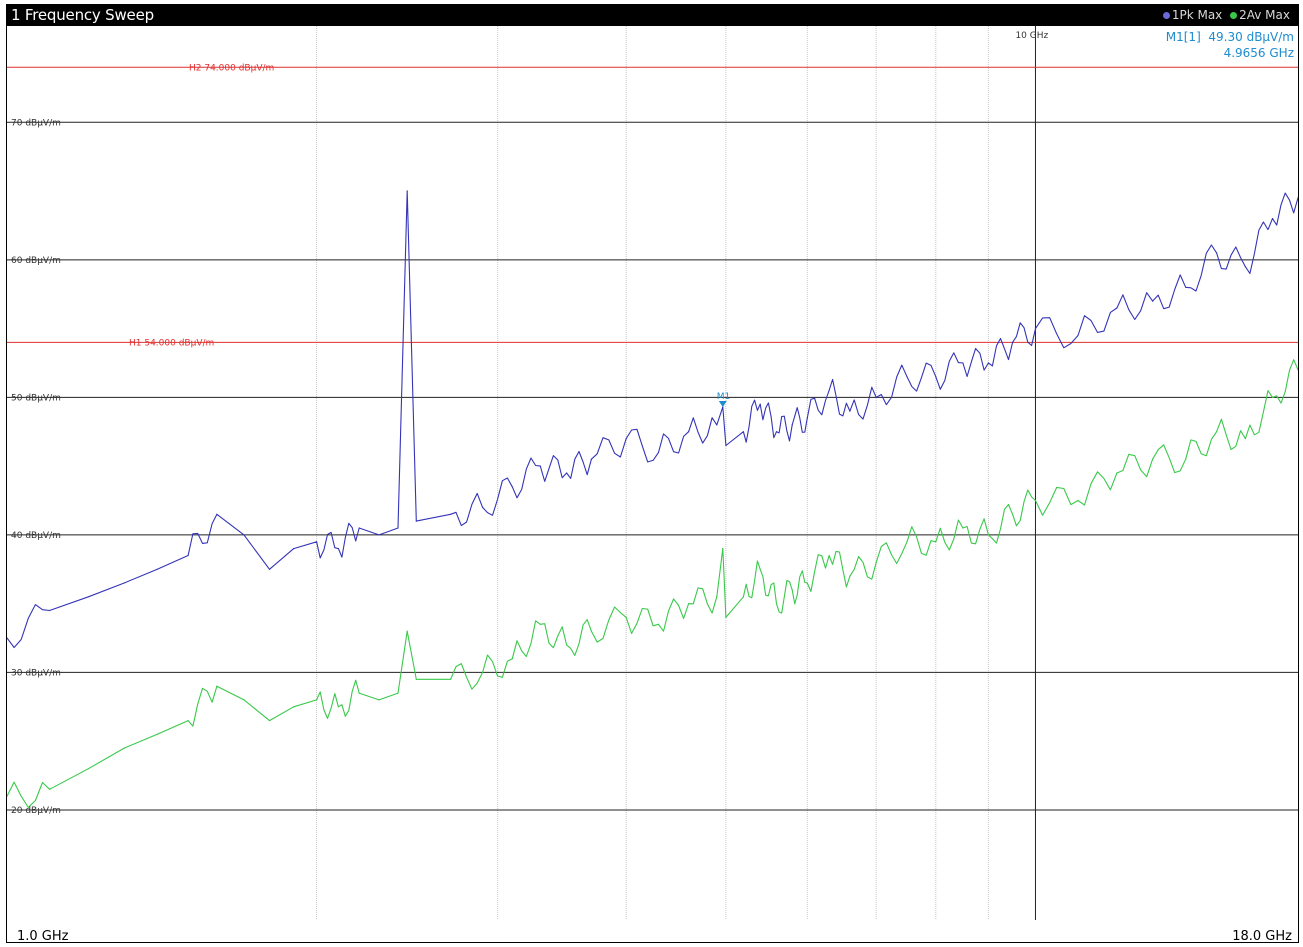 This screenshot has height=947, width=1303. I want to click on marker-readout: M1[1] 49.30 dBµV/m 4.9656 GHz, so click(1230, 45).